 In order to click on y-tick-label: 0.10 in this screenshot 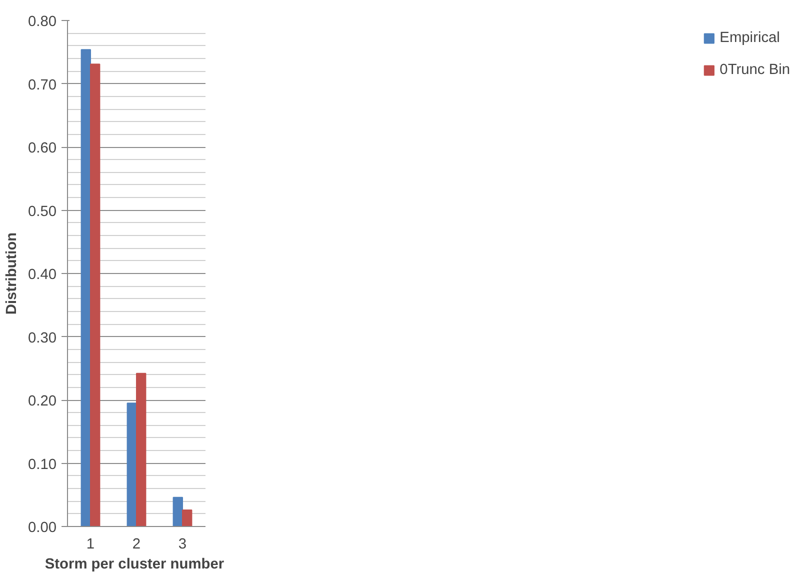, I will do `click(42, 464)`.